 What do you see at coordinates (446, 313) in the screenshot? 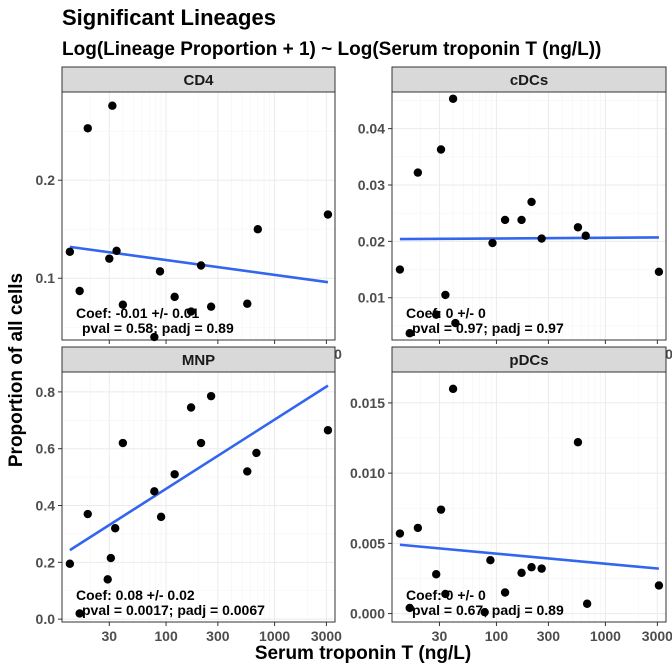
I see `coef-annotation: Coef: 0 +/- 0` at bounding box center [446, 313].